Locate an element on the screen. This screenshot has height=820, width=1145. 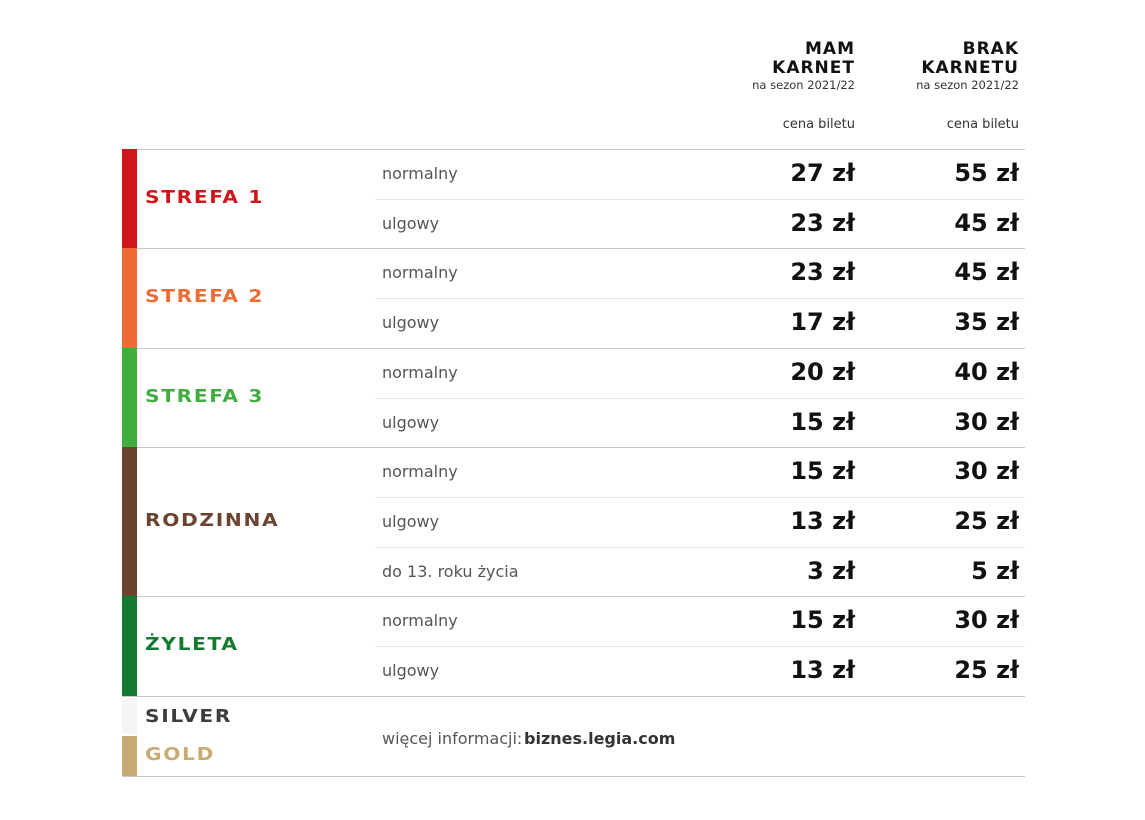
price: 17 zł is located at coordinates (822, 322).